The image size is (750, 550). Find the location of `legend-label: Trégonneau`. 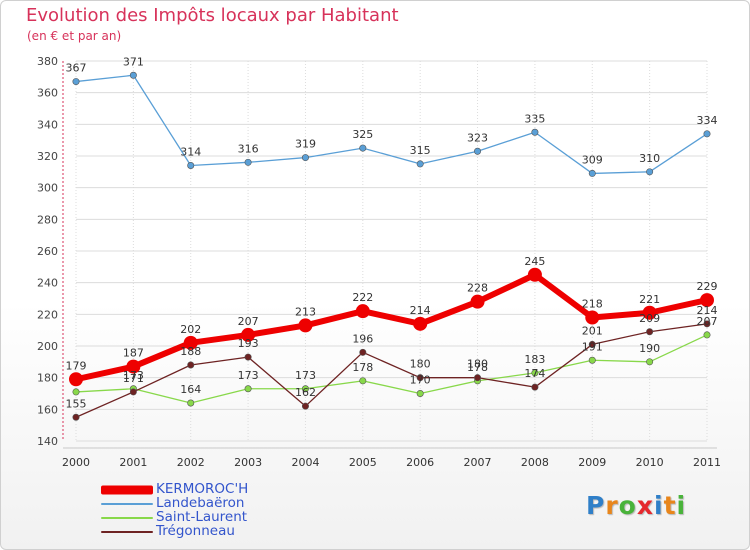

legend-label: Trégonneau is located at coordinates (195, 531).